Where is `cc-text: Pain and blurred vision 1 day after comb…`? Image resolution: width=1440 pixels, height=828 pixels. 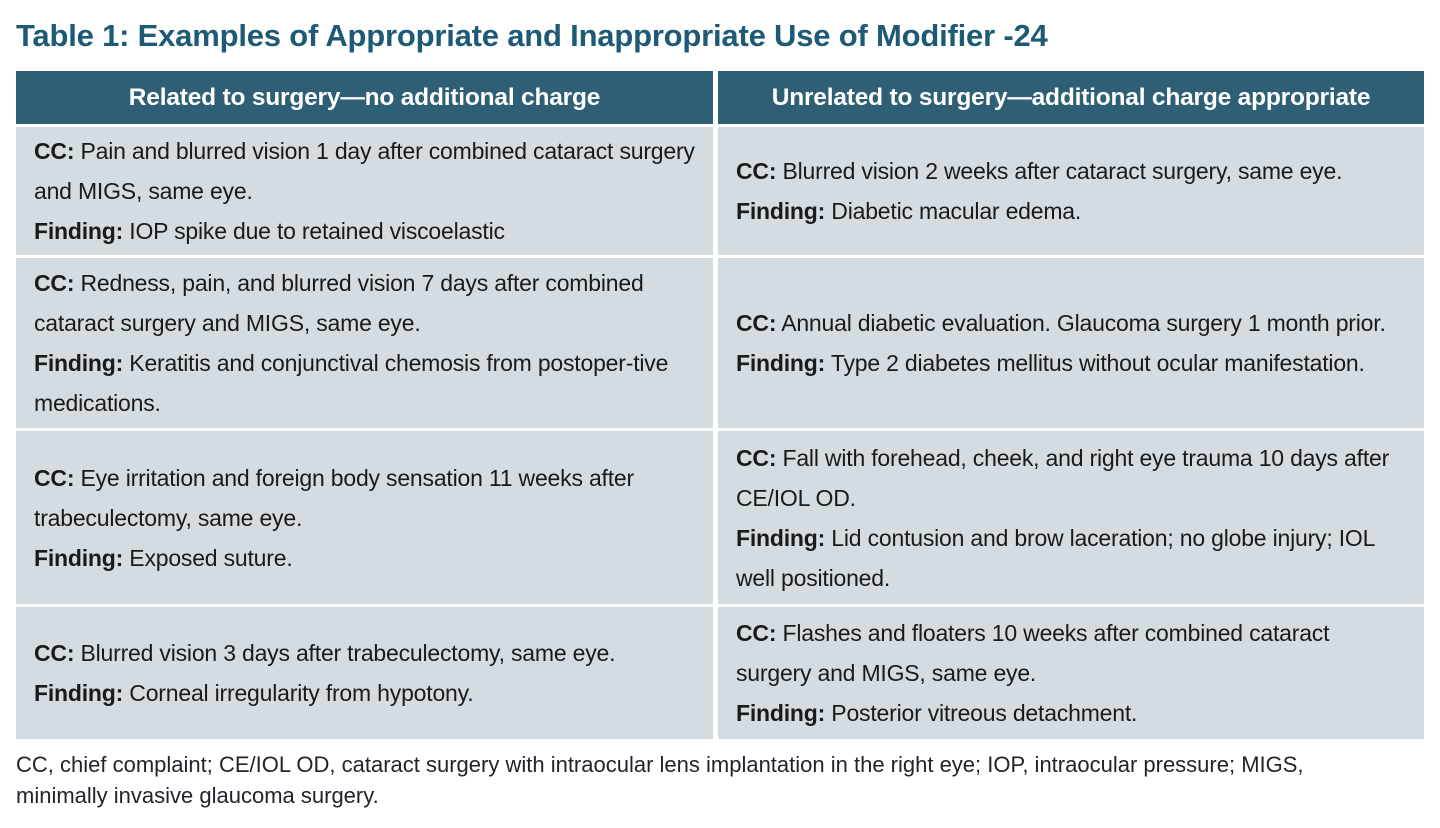 cc-text: Pain and blurred vision 1 day after comb… is located at coordinates (364, 171).